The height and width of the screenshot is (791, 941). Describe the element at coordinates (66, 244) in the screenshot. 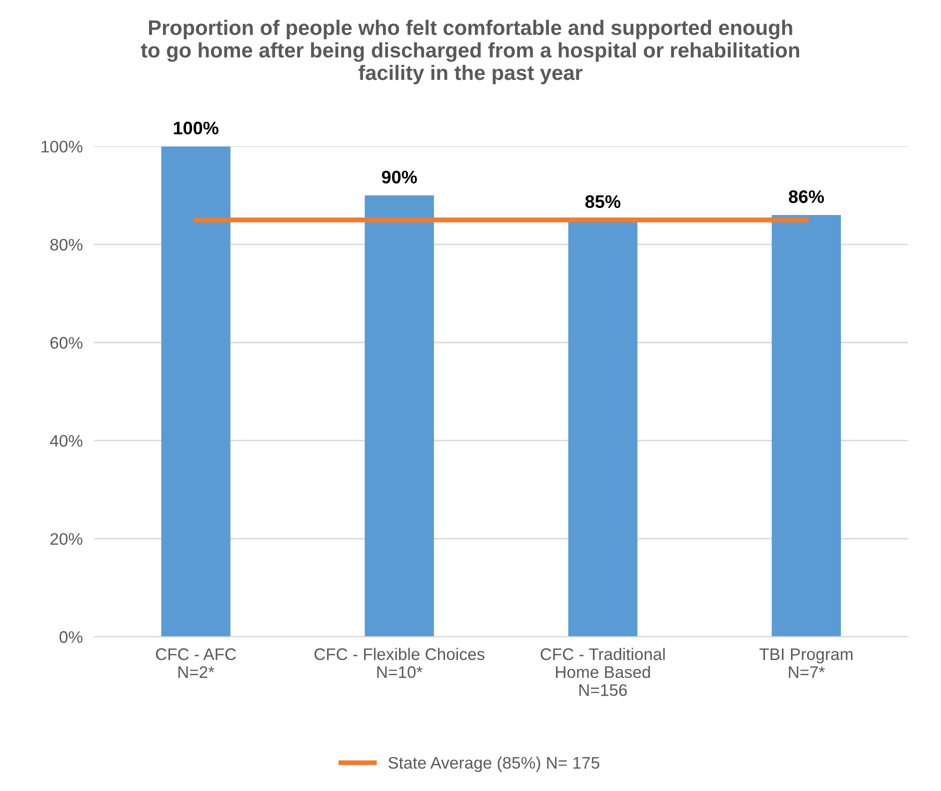

I see `y-tick-label: 80%` at that location.